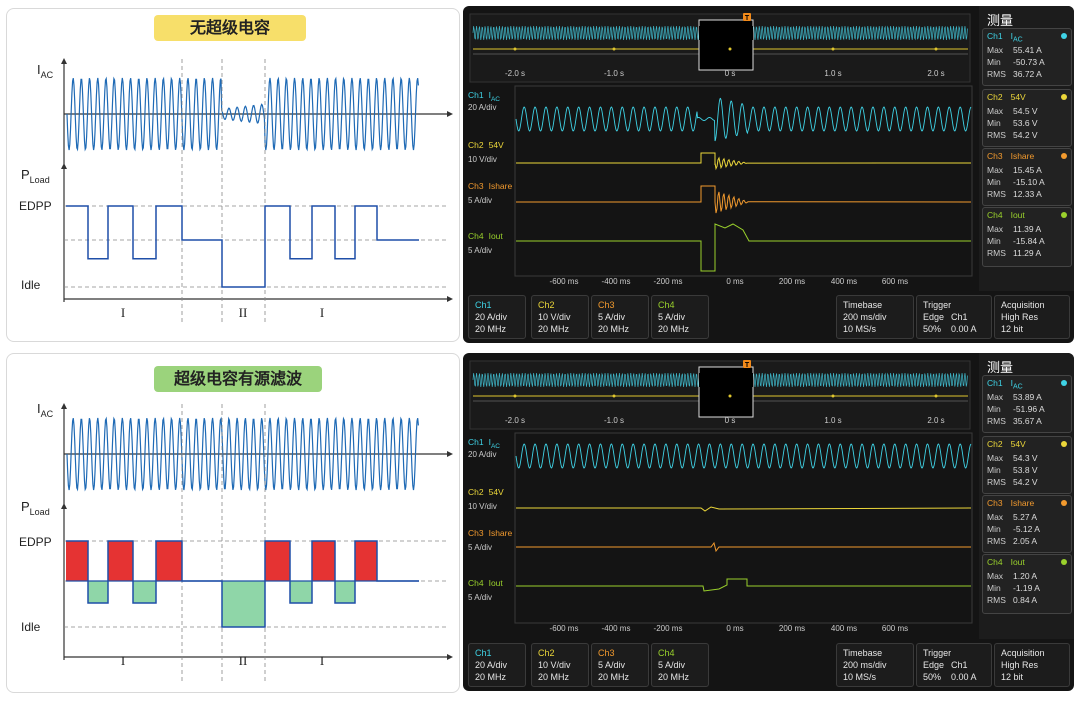 The height and width of the screenshot is (720, 1080). What do you see at coordinates (1027, 465) in the screenshot?
I see `measurement-card-ch2: Ch2 54V Max 54.3 V Min 53.8 V RMS 54.2 V` at bounding box center [1027, 465].